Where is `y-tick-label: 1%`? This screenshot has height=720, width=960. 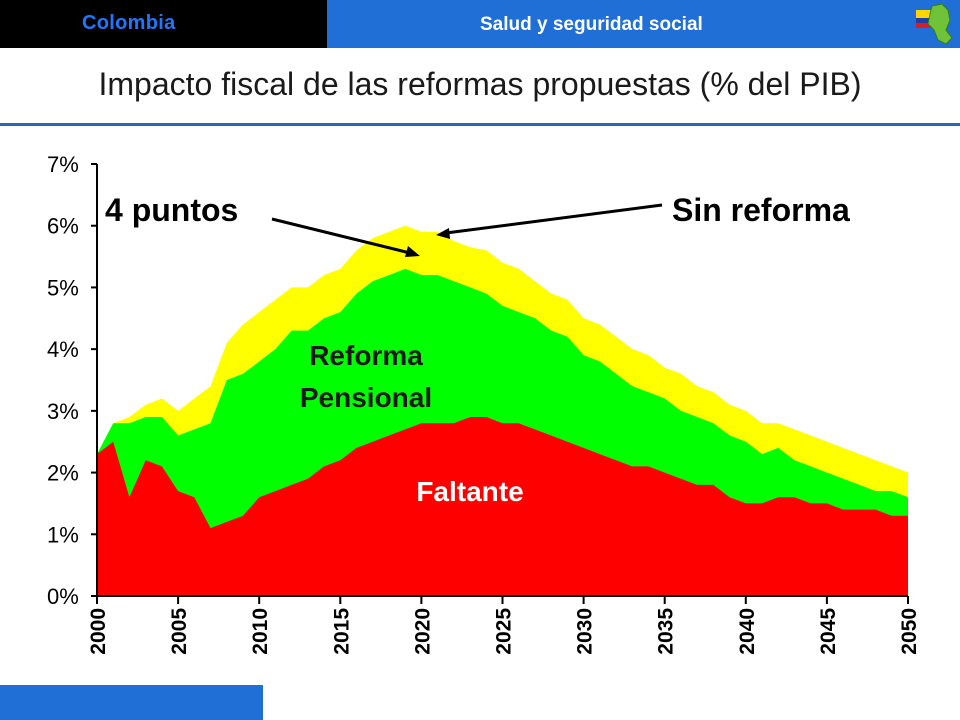
y-tick-label: 1% is located at coordinates (63, 534).